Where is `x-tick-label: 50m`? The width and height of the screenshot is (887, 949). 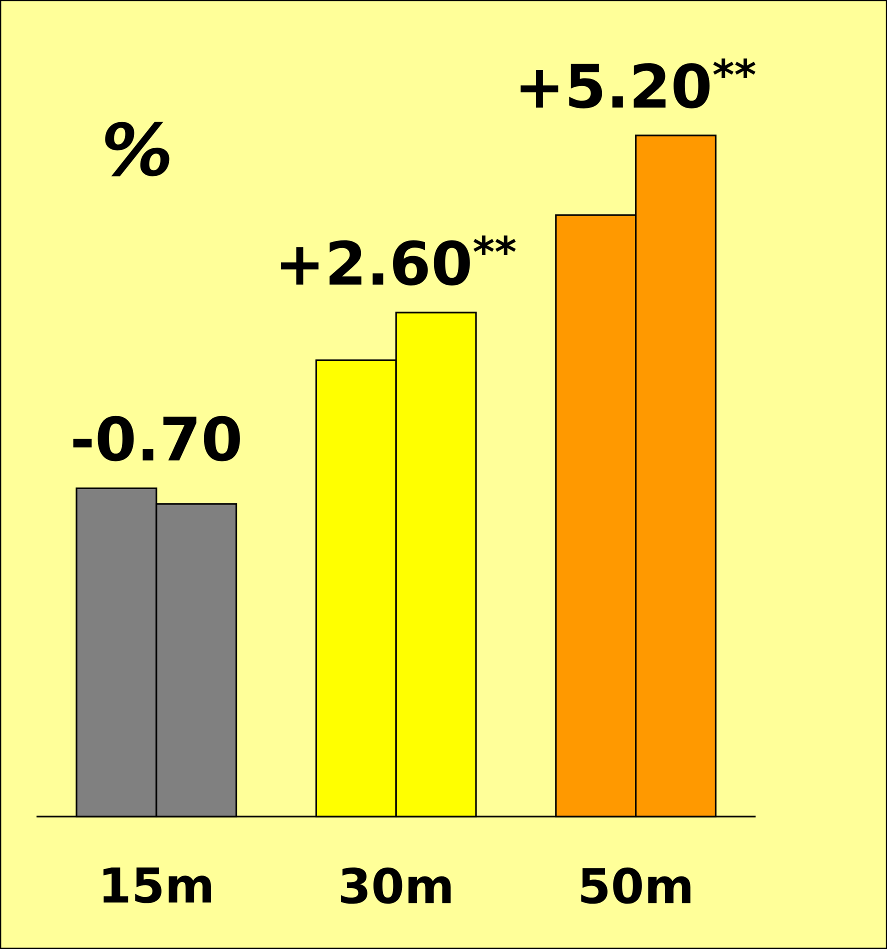 x-tick-label: 50m is located at coordinates (635, 886).